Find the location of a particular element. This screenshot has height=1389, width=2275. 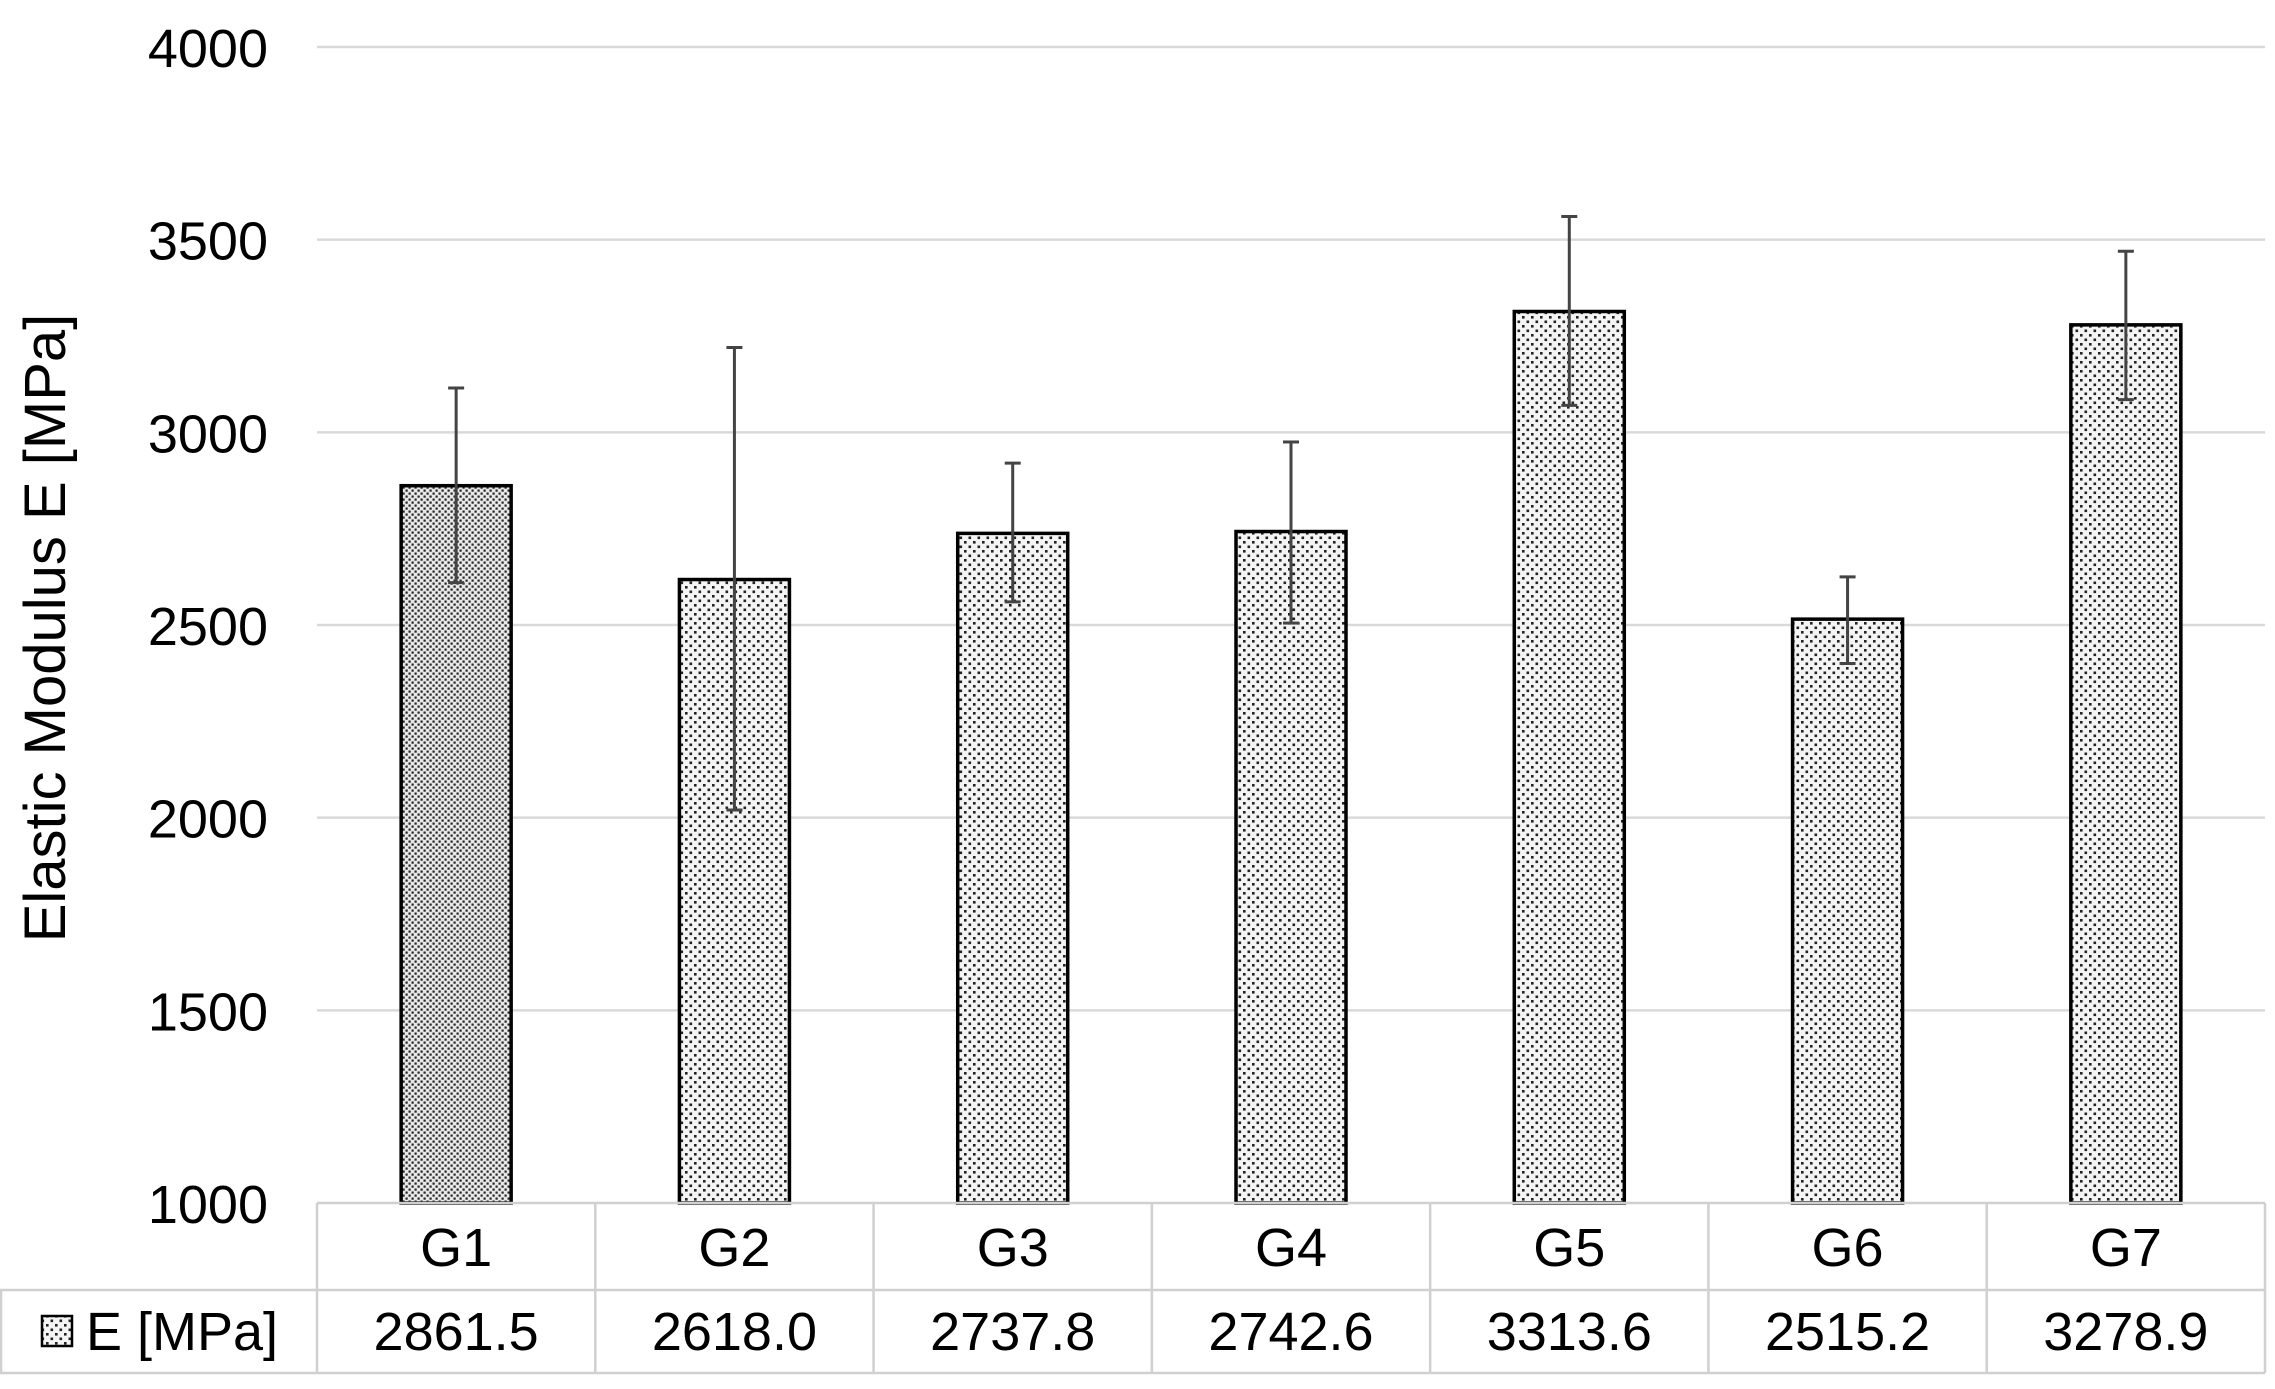

x-tick-label: G2 is located at coordinates (734, 1248).